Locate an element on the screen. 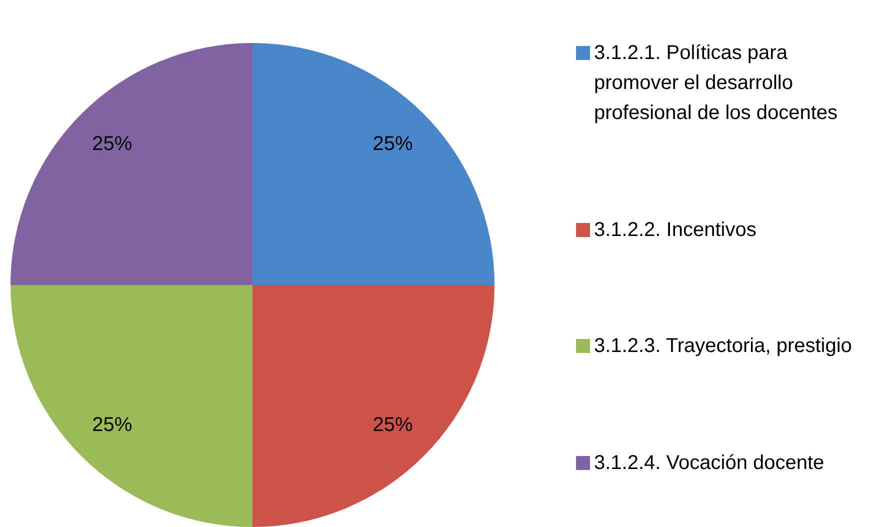  legend-label: 3.1.2.4. Vocación docente is located at coordinates (709, 463).